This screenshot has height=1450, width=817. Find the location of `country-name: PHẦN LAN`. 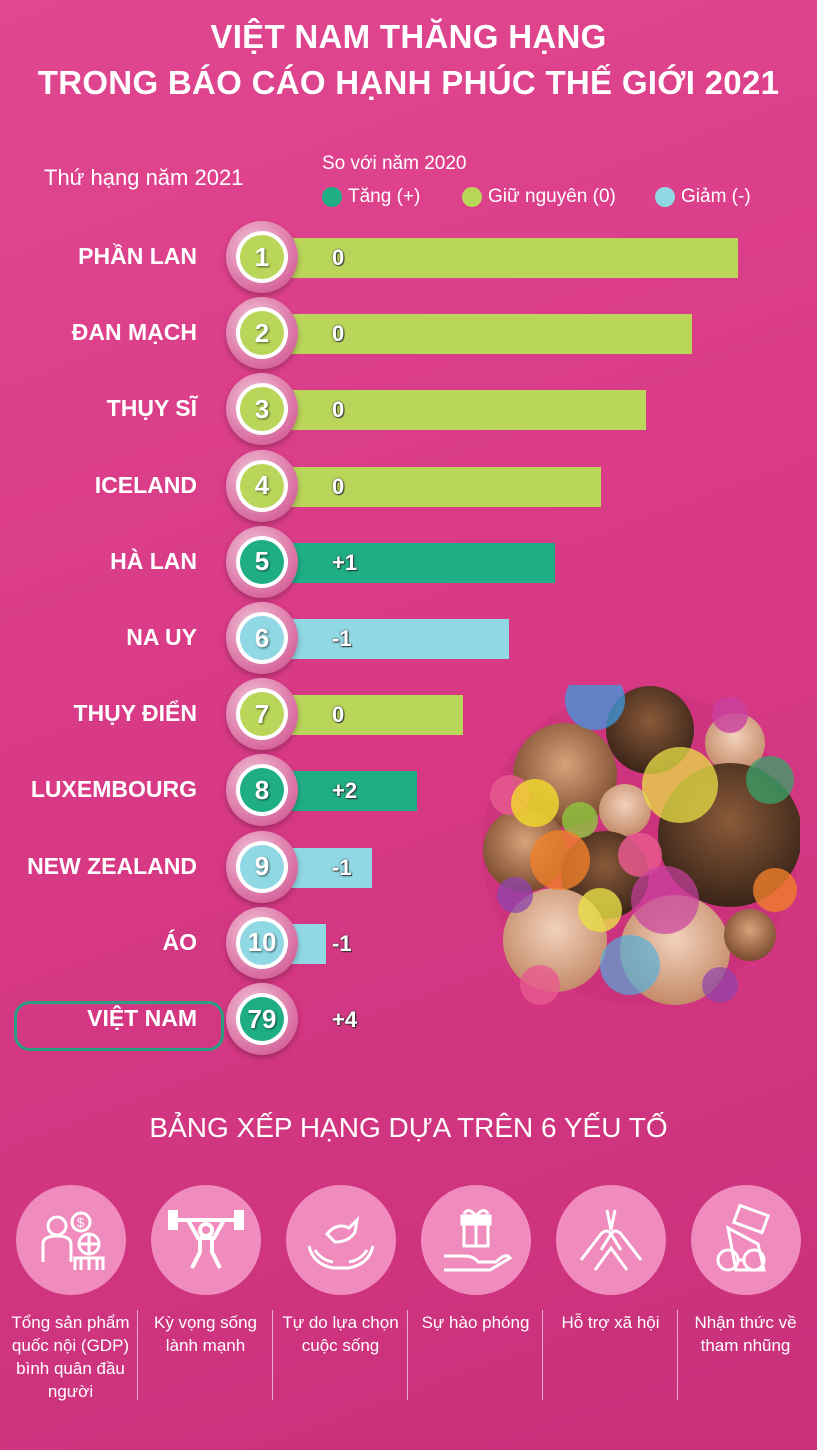

country-name: PHẦN LAN is located at coordinates (137, 256).